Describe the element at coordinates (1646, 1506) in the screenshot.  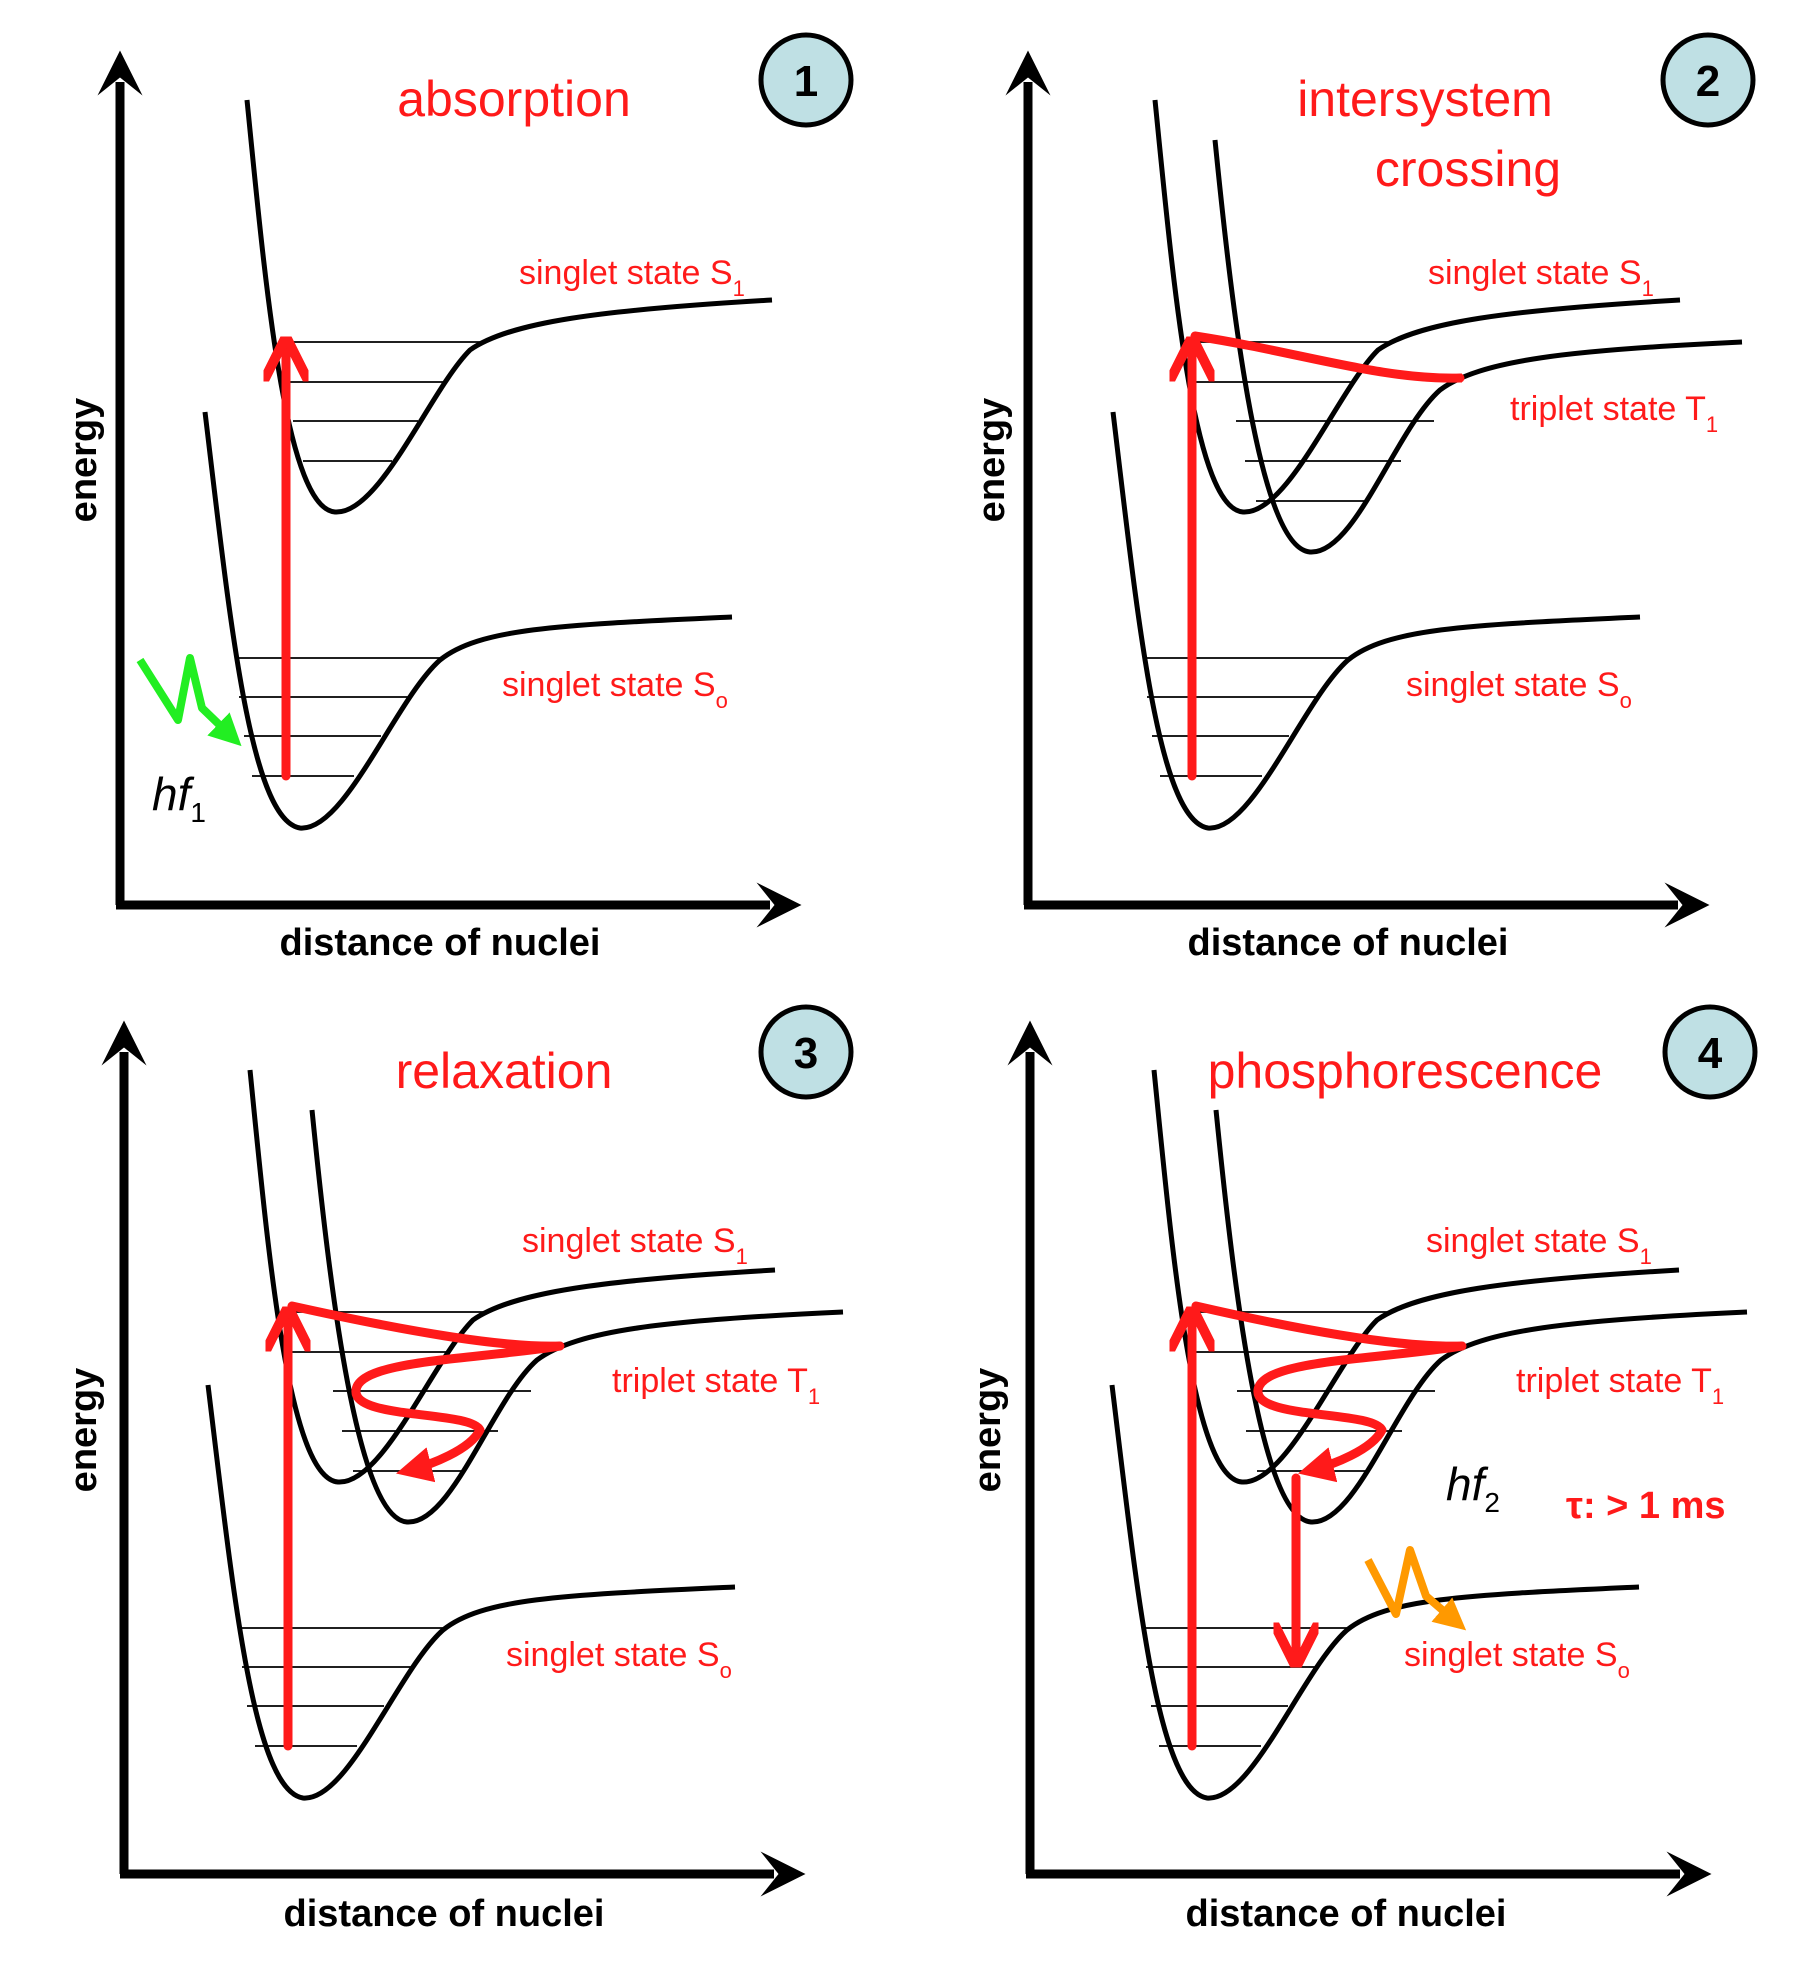
I see `lifetime-label: τ: > 1 ms` at that location.